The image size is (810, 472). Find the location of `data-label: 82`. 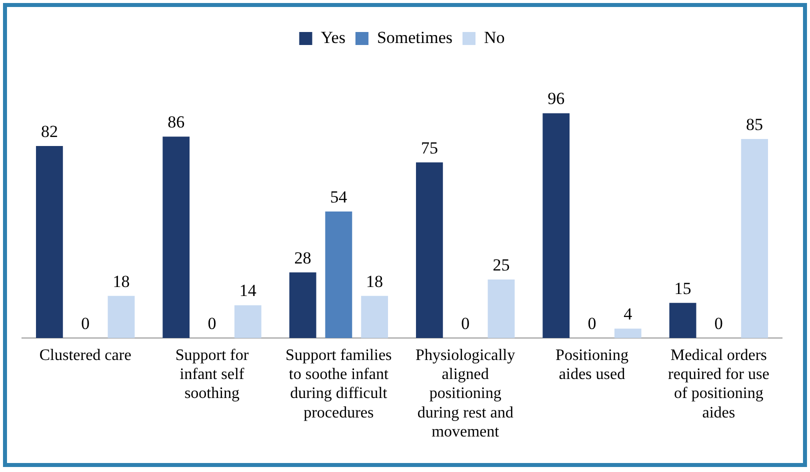

data-label: 82 is located at coordinates (49, 131).